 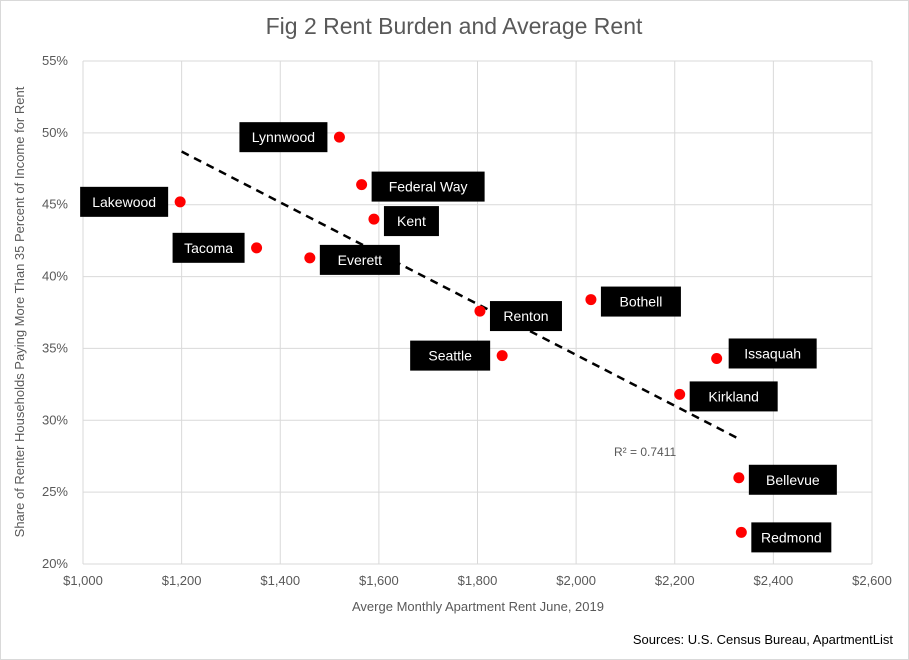 I want to click on point-label: Kirkland, so click(x=733, y=396).